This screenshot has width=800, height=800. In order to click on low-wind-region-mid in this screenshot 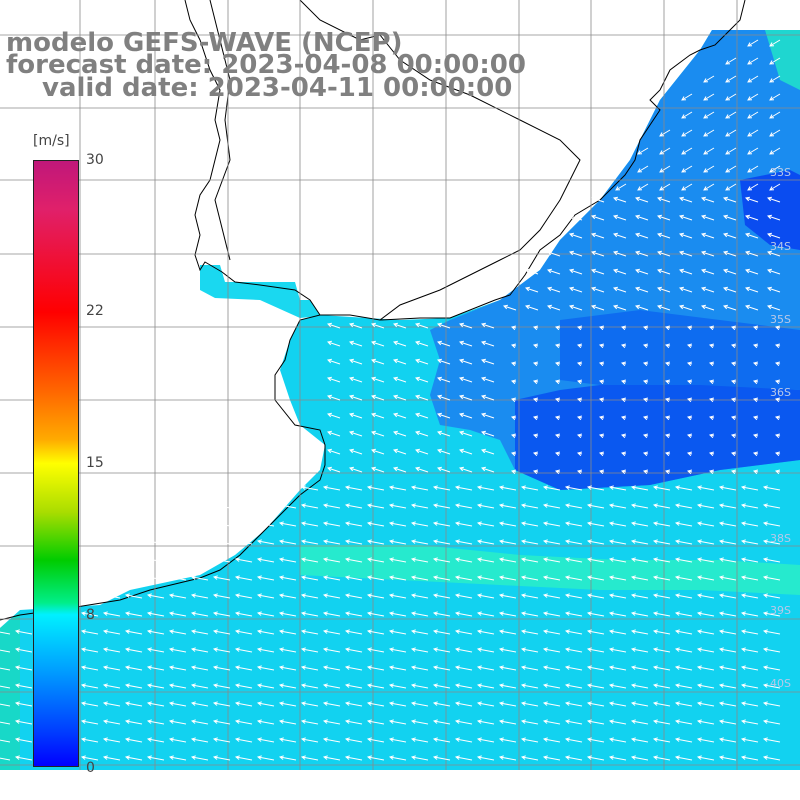, I will do `click(680, 350)`.